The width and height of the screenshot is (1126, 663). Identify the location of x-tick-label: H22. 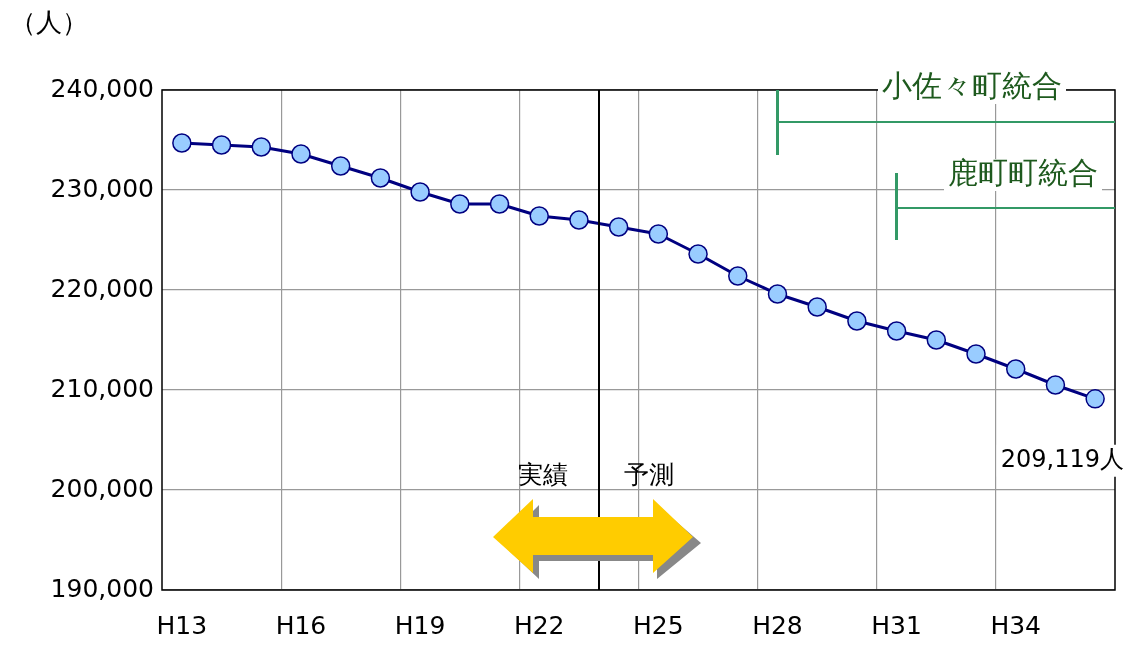
(539, 625).